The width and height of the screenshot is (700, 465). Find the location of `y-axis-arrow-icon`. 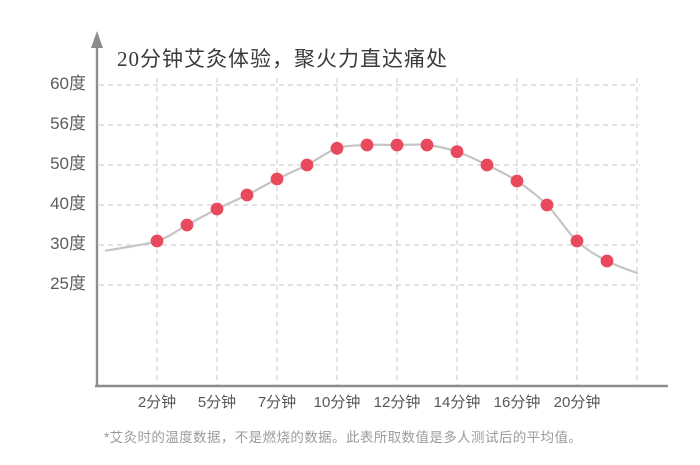

y-axis-arrow-icon is located at coordinates (97, 39).